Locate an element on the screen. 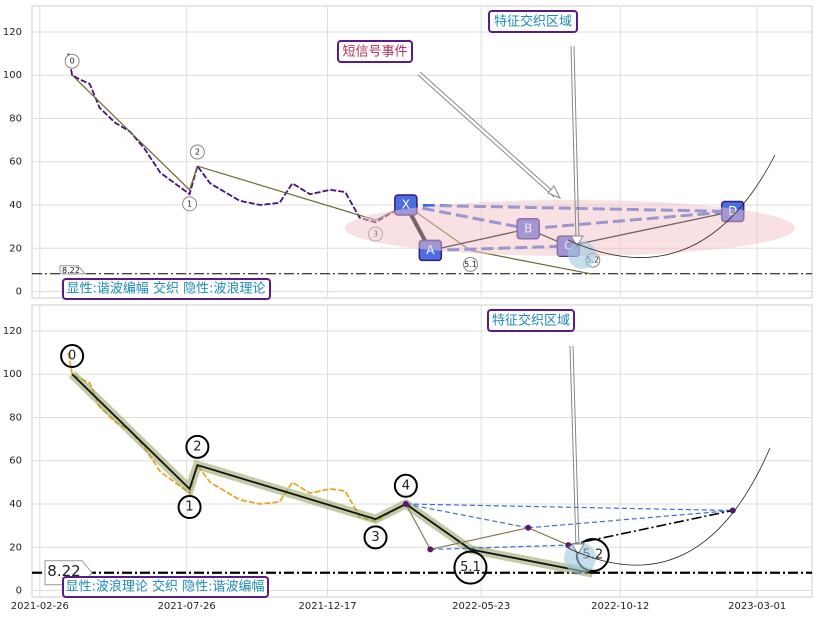 This screenshot has height=621, width=819. caption: 显性:波浪理论 交织 隐性:谐波编幅 is located at coordinates (164, 587).